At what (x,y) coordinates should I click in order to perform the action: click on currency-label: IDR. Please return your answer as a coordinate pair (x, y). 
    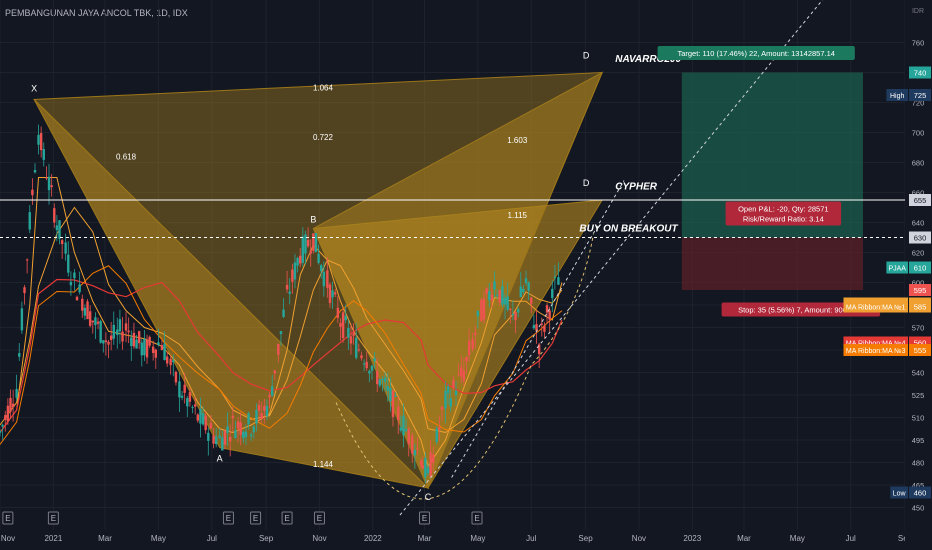
    Looking at the image, I should click on (918, 11).